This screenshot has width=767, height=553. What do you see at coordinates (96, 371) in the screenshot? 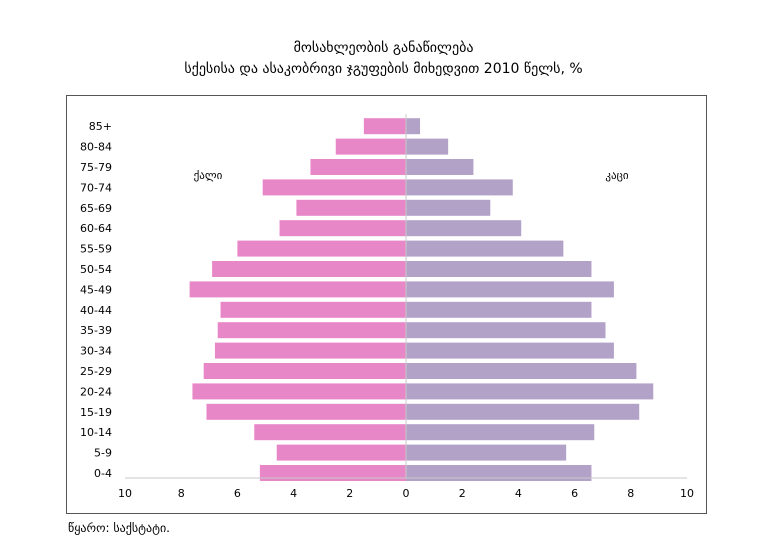
I see `y-tick-label: 25-29` at bounding box center [96, 371].